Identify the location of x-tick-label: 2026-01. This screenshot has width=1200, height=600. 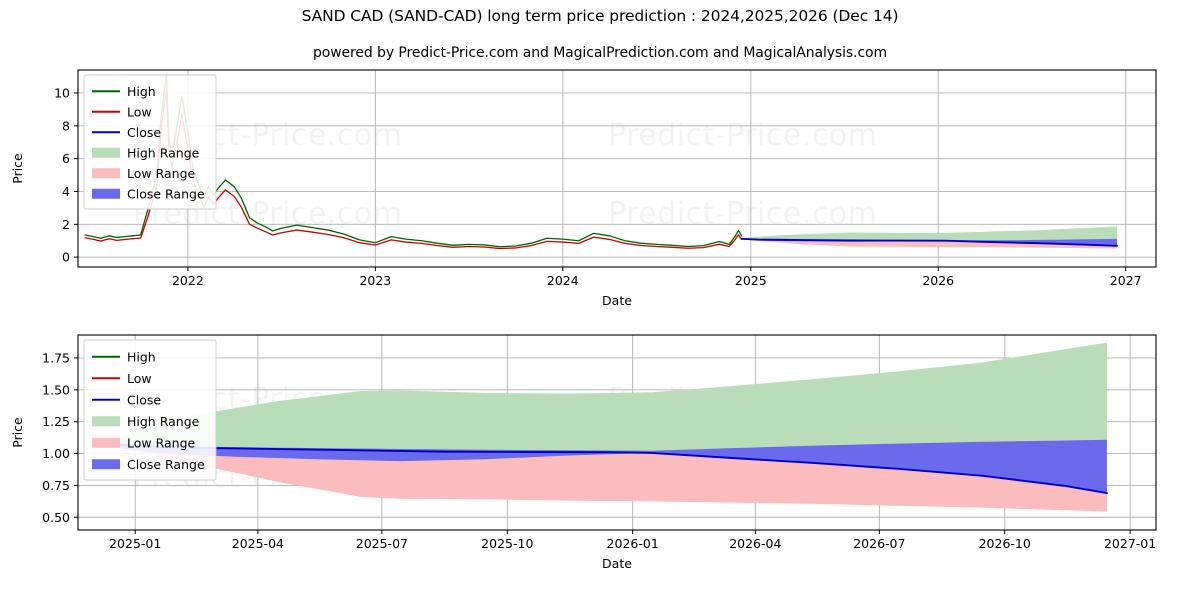
(633, 543).